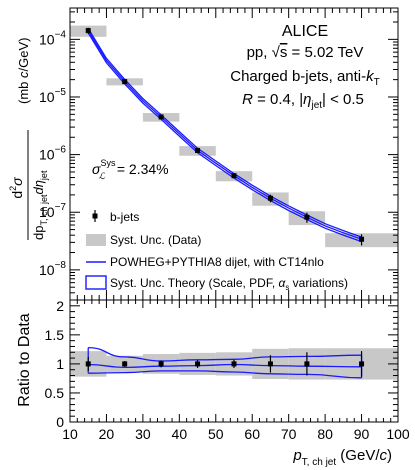 The width and height of the screenshot is (415, 470). Describe the element at coordinates (225, 354) in the screenshot. I see `ratio-theory-upper` at that location.